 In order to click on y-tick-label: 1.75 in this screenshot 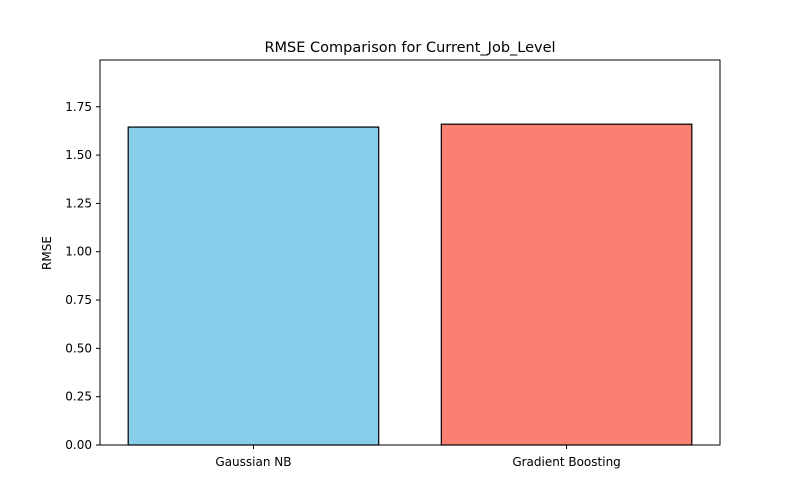, I will do `click(78, 107)`.